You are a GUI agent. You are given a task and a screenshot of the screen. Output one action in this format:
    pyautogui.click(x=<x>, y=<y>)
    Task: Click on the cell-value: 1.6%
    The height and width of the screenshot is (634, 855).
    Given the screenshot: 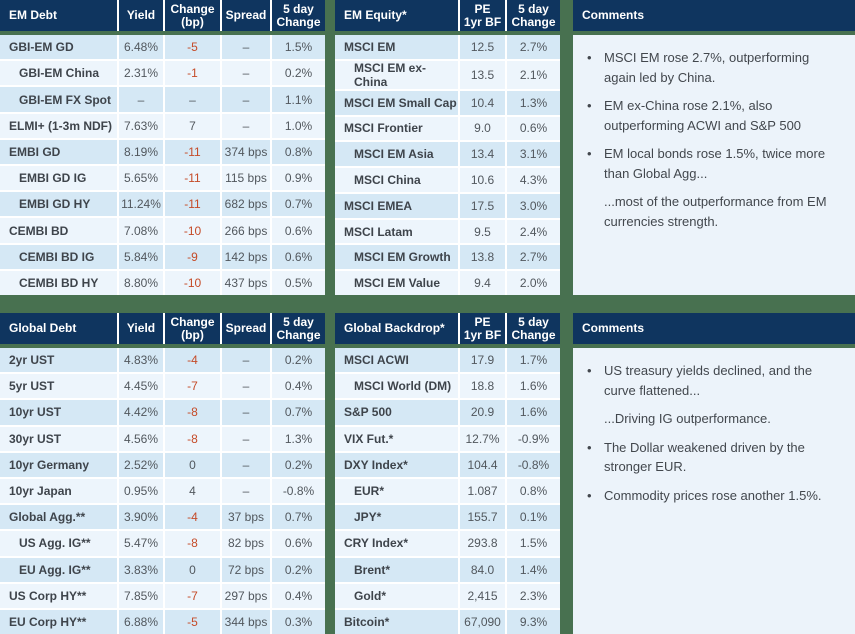 What is the action you would take?
    pyautogui.click(x=532, y=386)
    